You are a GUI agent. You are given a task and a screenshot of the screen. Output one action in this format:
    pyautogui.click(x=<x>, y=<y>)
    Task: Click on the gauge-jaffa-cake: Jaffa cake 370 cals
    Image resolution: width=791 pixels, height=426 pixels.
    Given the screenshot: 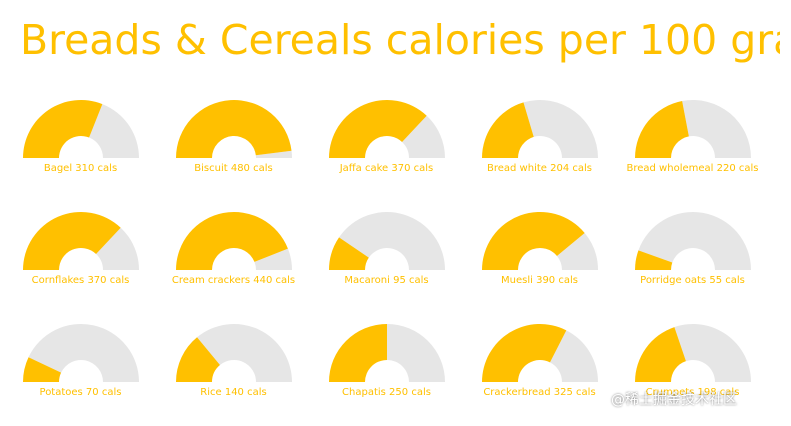 What is the action you would take?
    pyautogui.click(x=386, y=142)
    